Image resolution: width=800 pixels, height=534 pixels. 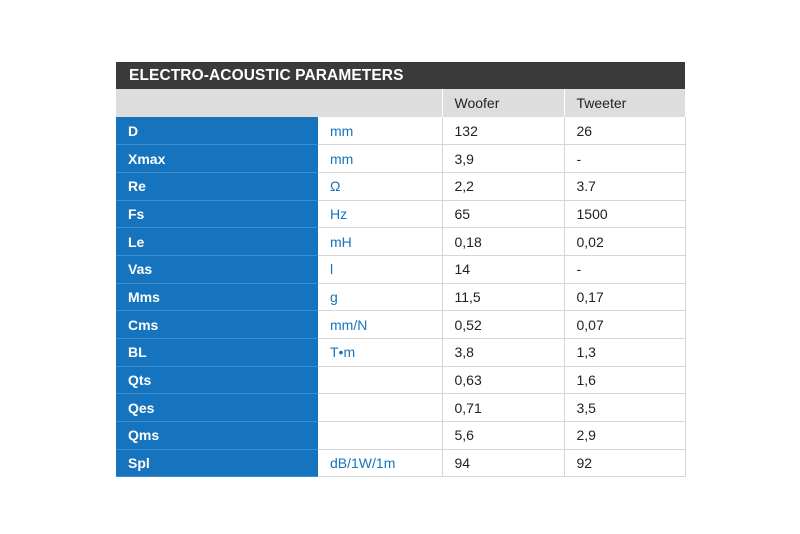 I want to click on tweeter-value: 0,07, so click(x=624, y=324).